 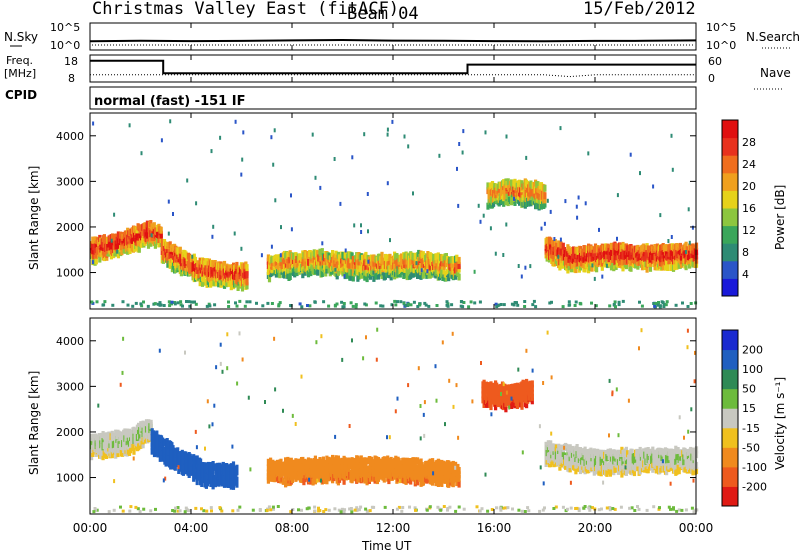 What do you see at coordinates (34, 423) in the screenshot?
I see `velocity-ylabel: Slant Range [km]` at bounding box center [34, 423].